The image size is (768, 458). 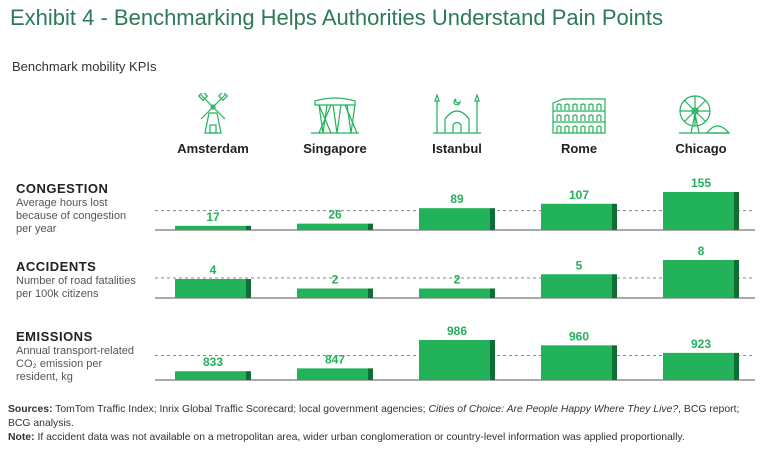 I want to click on bar-emissions-istanbul, so click(x=454, y=360).